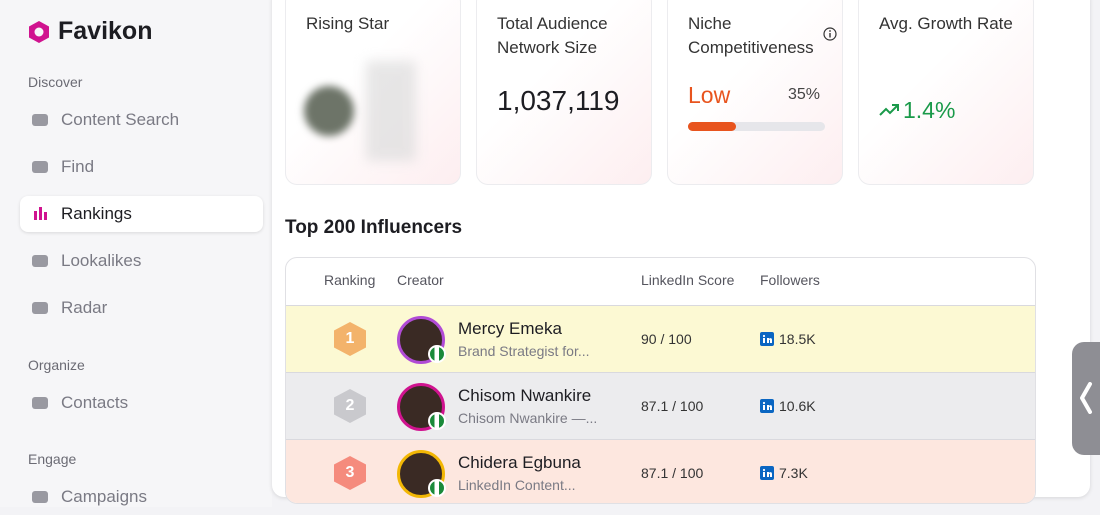  I want to click on logo, so click(39, 31).